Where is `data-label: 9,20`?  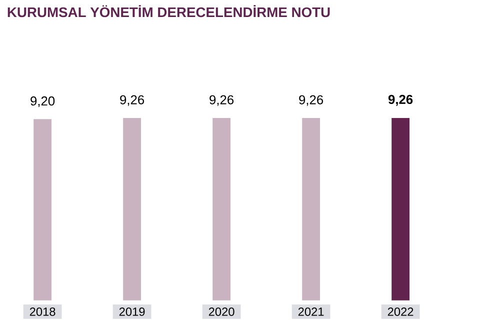 data-label: 9,20 is located at coordinates (42, 101).